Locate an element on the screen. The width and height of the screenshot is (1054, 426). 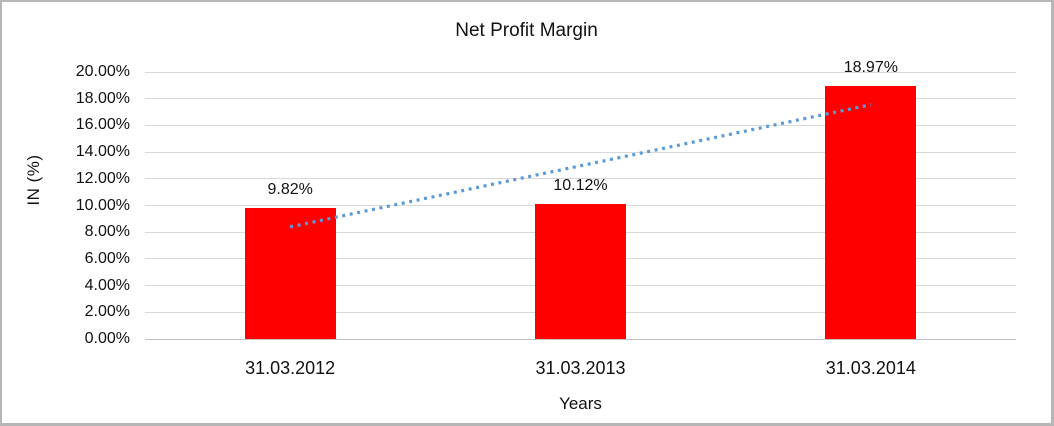
y-tick-label: 8.00% is located at coordinates (107, 232).